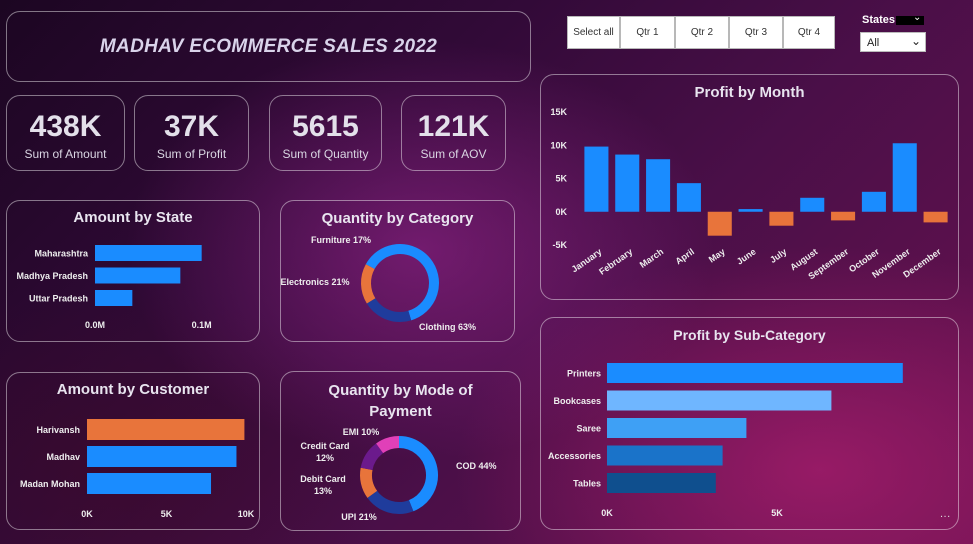 The width and height of the screenshot is (973, 544). What do you see at coordinates (917, 17) in the screenshot?
I see `chevron-down-icon: ⌄` at bounding box center [917, 17].